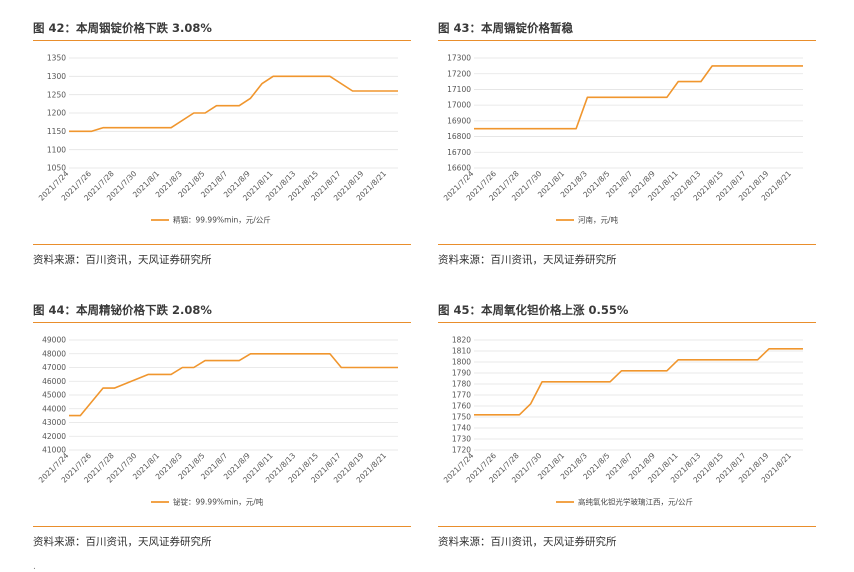 This screenshot has height=572, width=854. Describe the element at coordinates (222, 220) in the screenshot. I see `legend-label: 精铟：99.99%min，元/公斤` at that location.